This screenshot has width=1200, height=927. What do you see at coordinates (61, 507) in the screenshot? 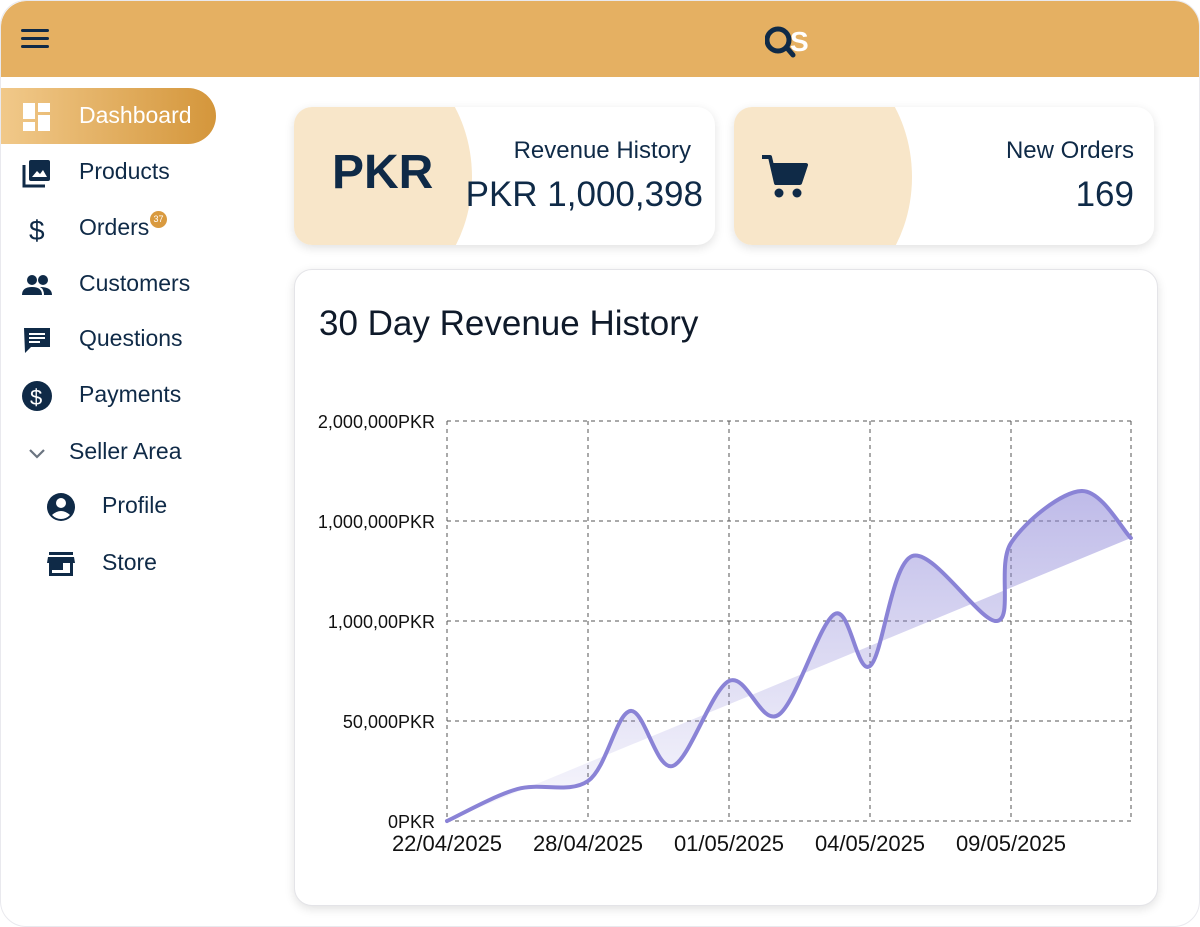
I see `account-circle-icon` at bounding box center [61, 507].